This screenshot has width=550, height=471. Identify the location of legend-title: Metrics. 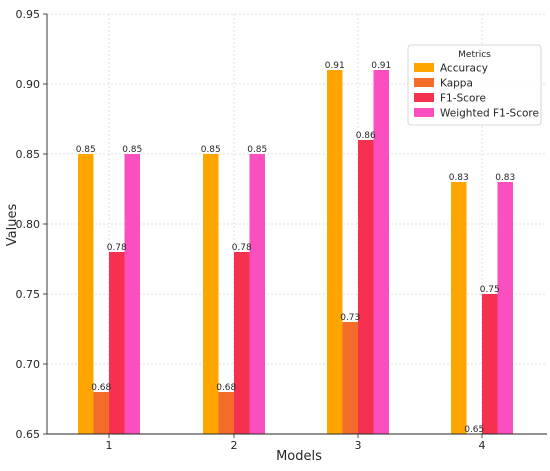
(474, 55).